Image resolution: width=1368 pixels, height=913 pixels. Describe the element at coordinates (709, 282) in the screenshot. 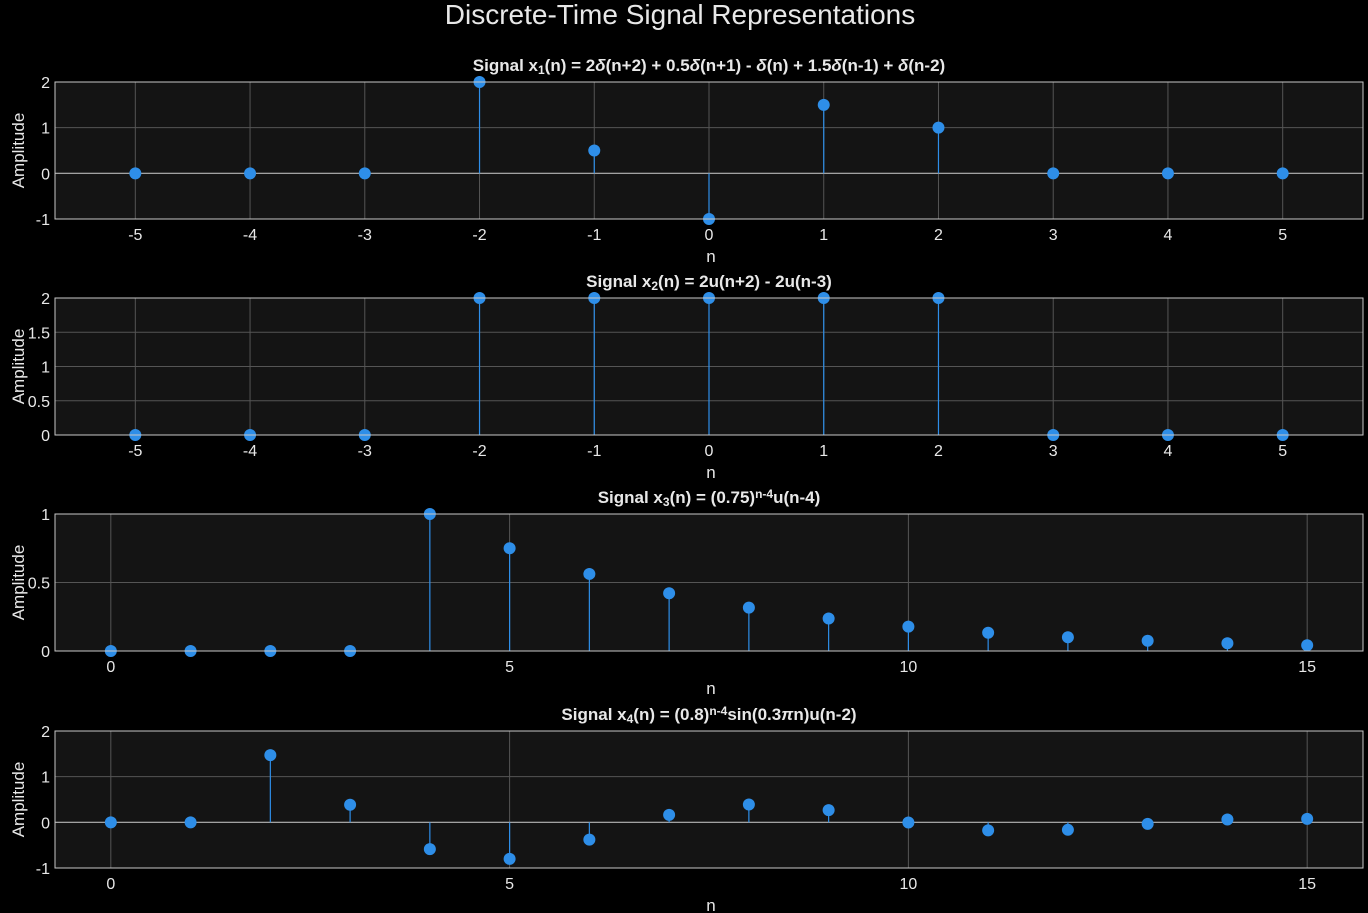

I see `subplot-title: Signal x2(n) = 2u(n+2) - 2u(n-3)` at that location.